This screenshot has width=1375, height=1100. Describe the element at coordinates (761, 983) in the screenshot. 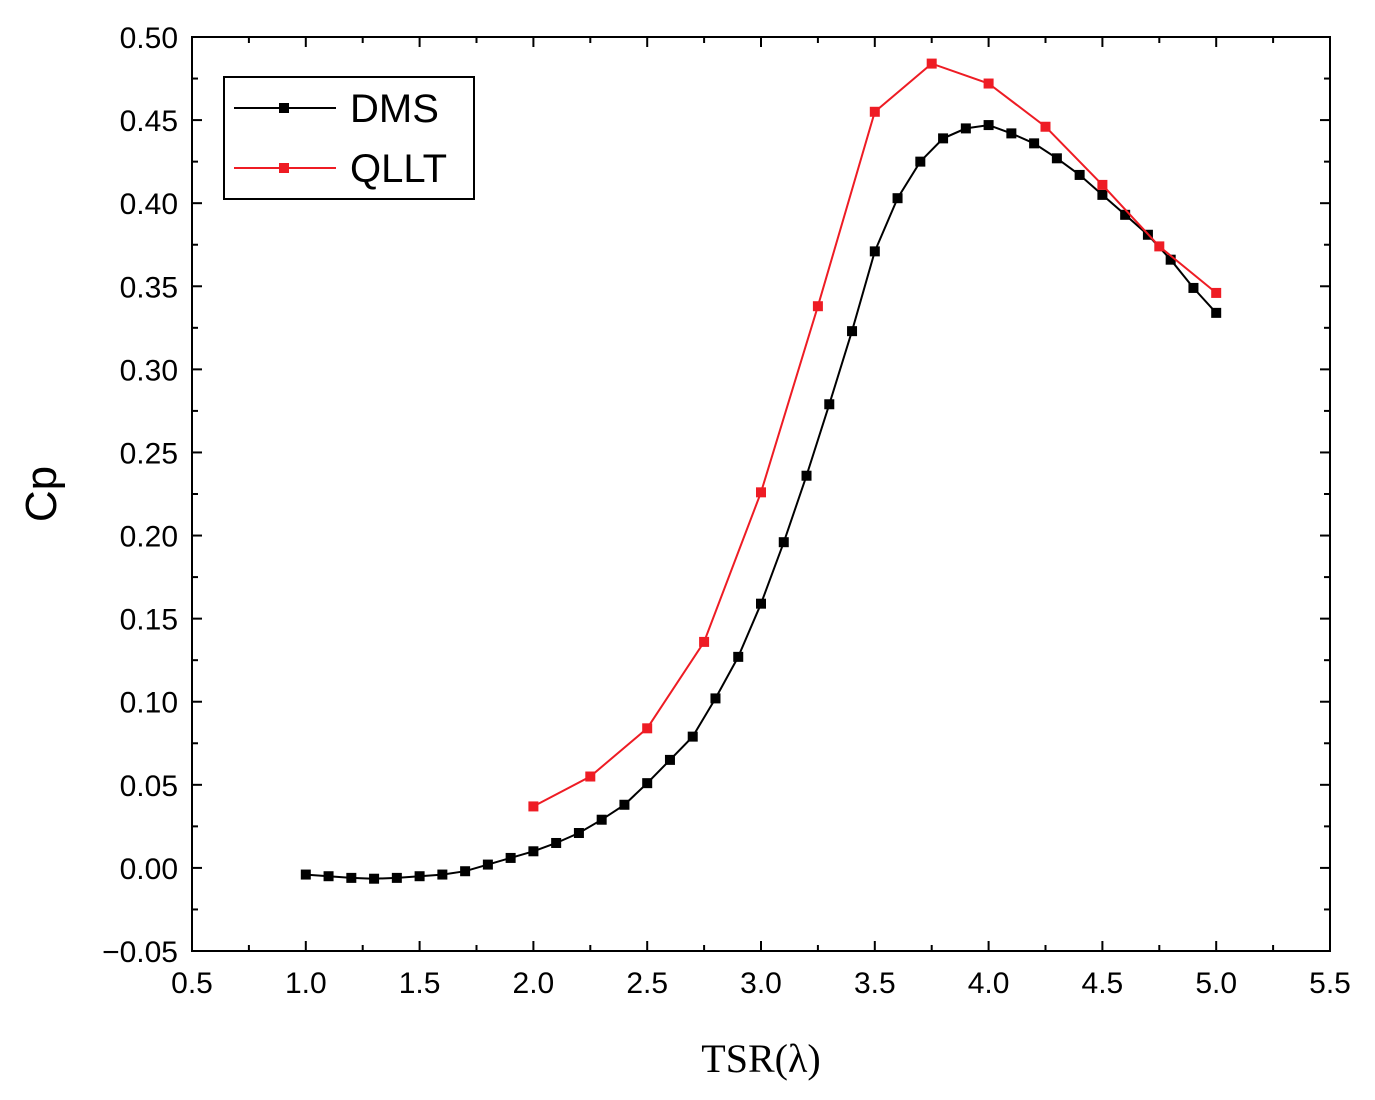

I see `x-tick-label: 3.0` at that location.